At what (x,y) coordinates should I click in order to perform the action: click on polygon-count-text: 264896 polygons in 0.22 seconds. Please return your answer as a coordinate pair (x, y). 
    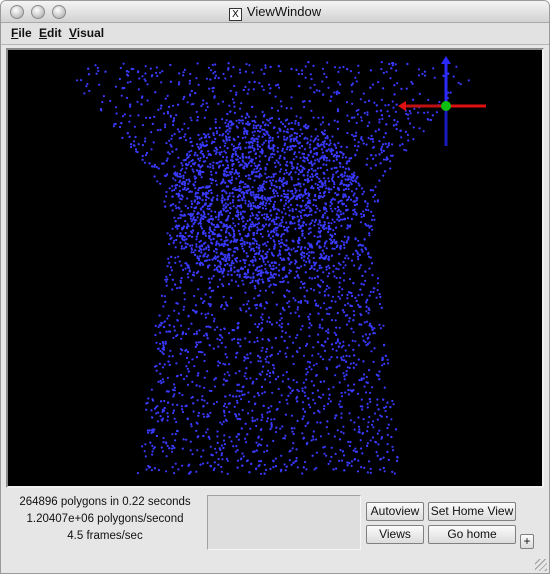
    Looking at the image, I should click on (105, 502).